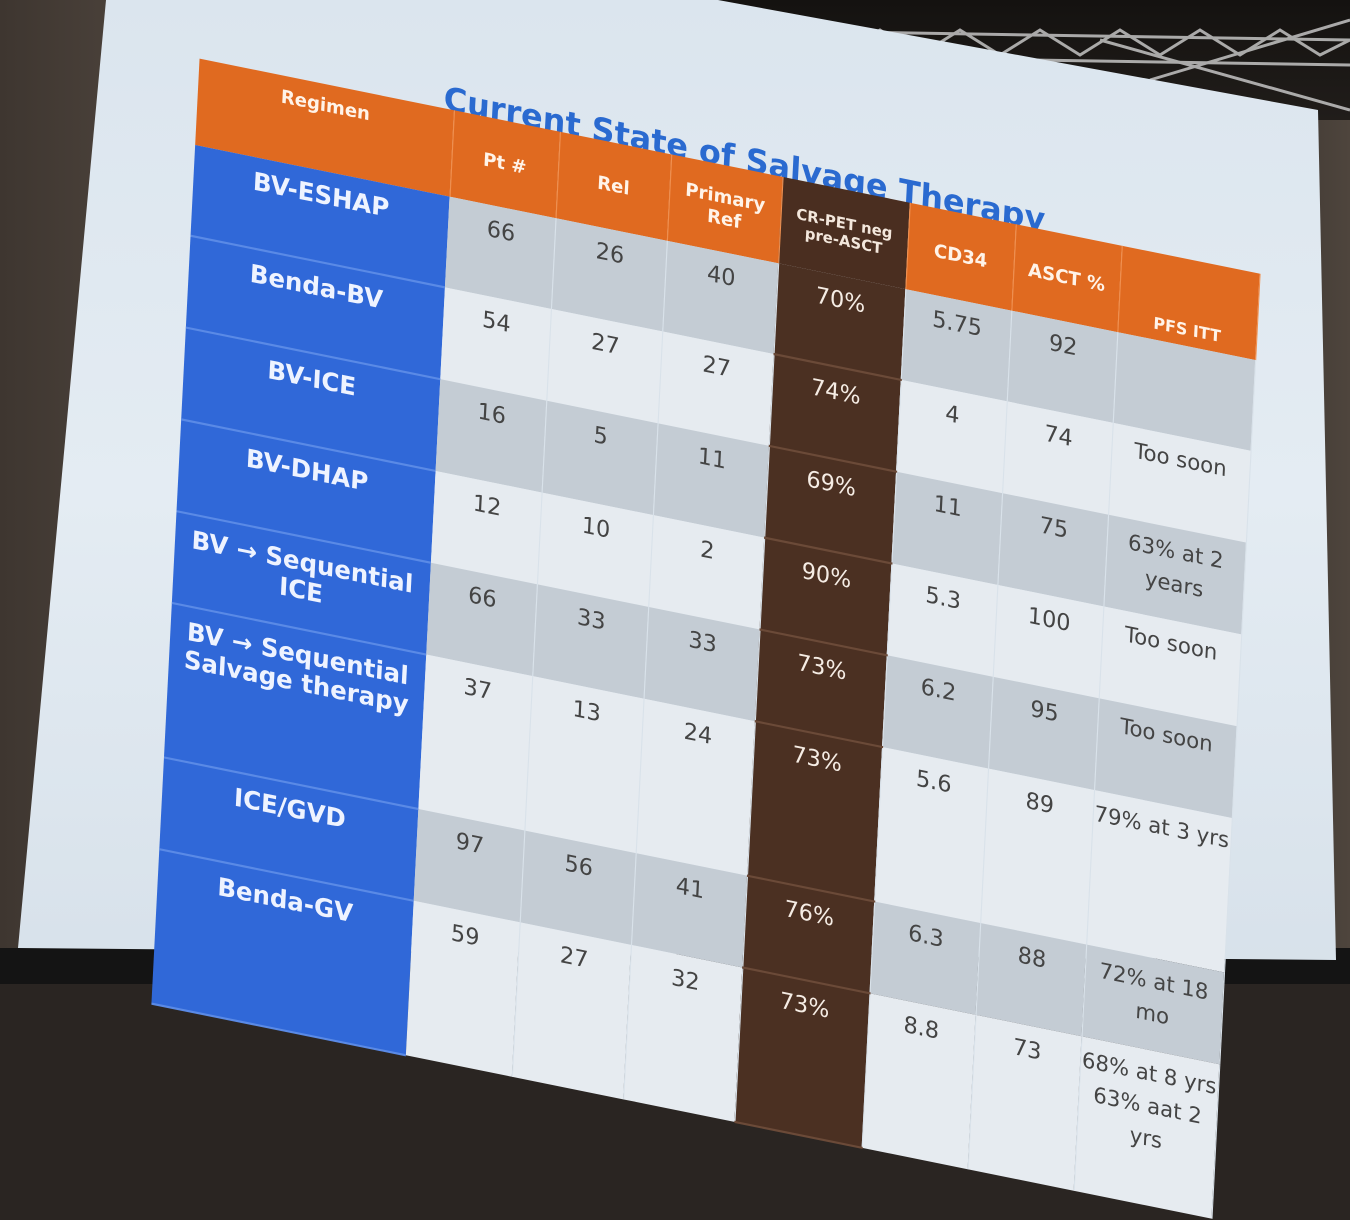 The height and width of the screenshot is (1220, 1350). Describe the element at coordinates (475, 742) in the screenshot. I see `pt-cell: 37` at that location.